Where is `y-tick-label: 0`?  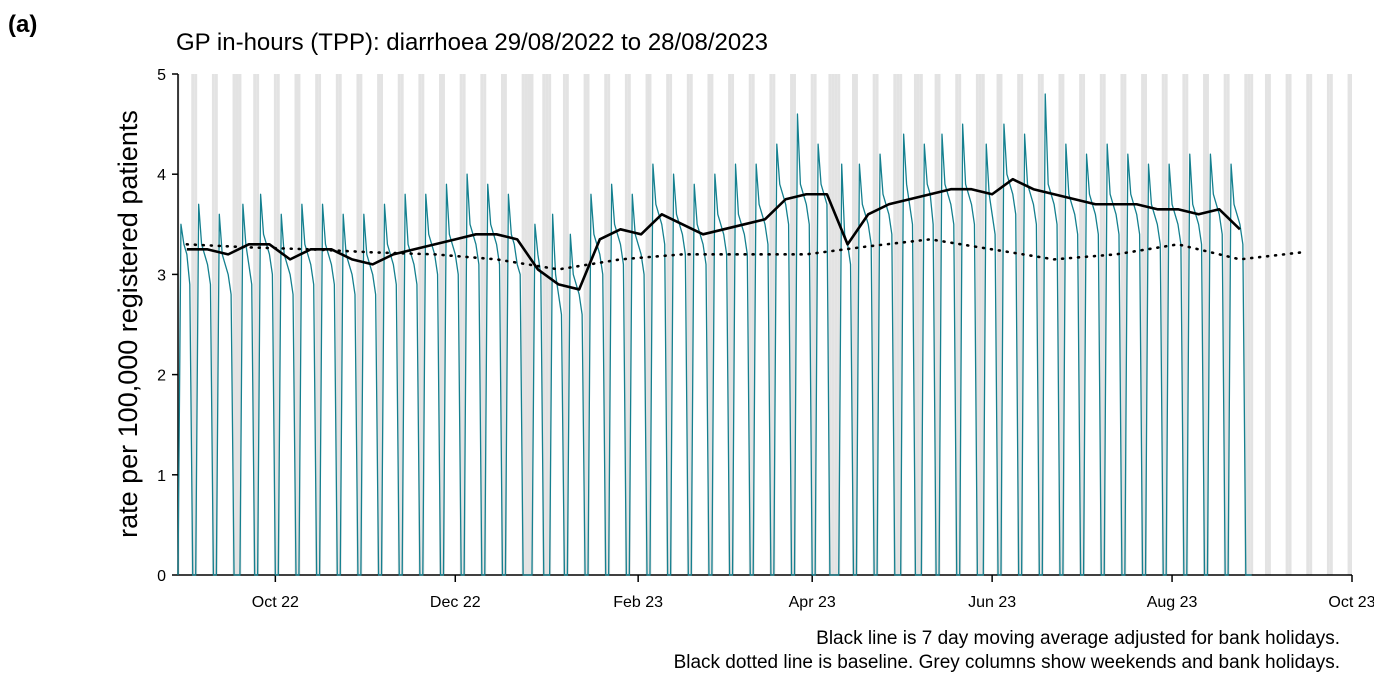
y-tick-label: 0 is located at coordinates (161, 576).